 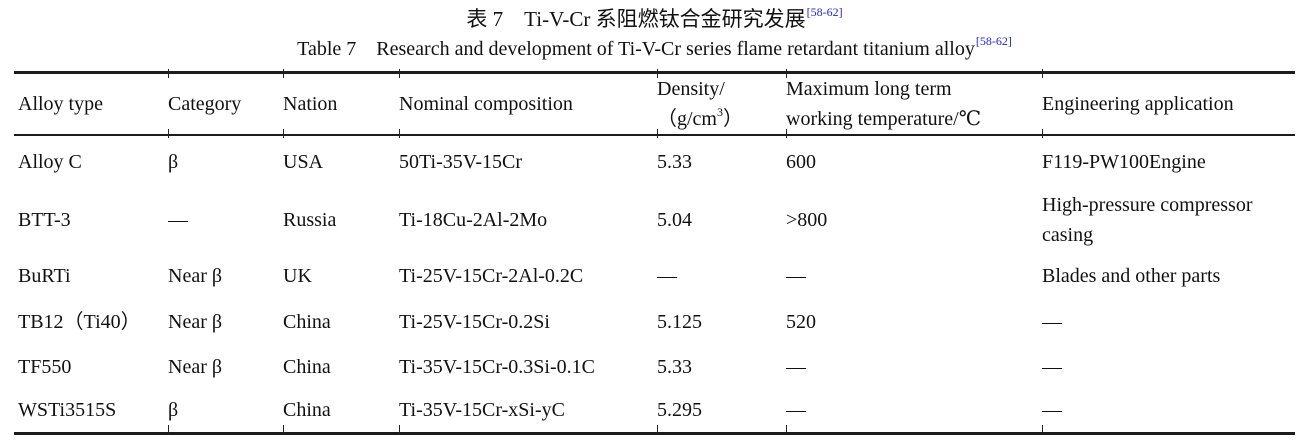 I want to click on cell-composition: 50Ti-35V-15Cr, so click(x=460, y=161).